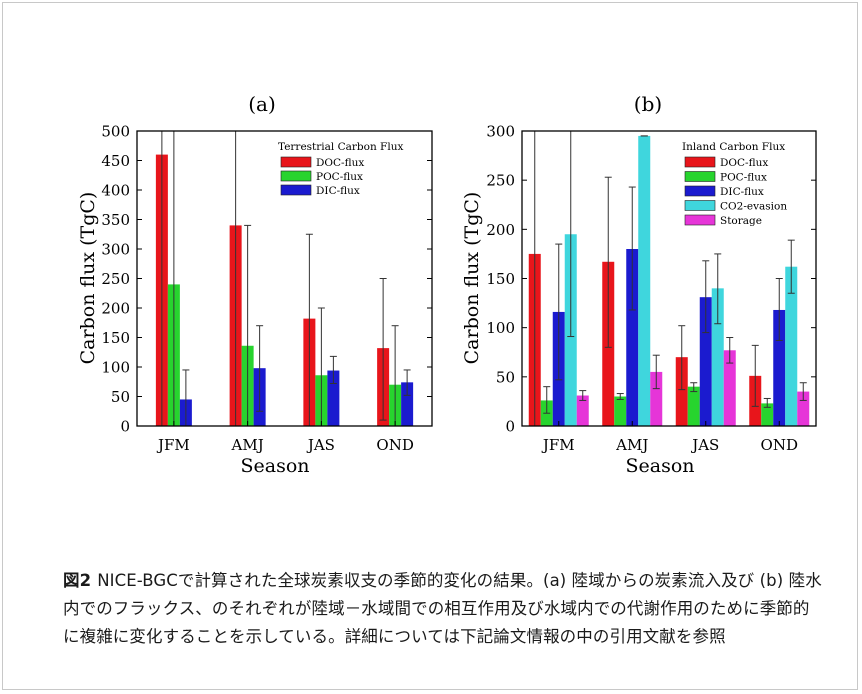  I want to click on x-tick-label-b: AMJ, so click(631, 445).